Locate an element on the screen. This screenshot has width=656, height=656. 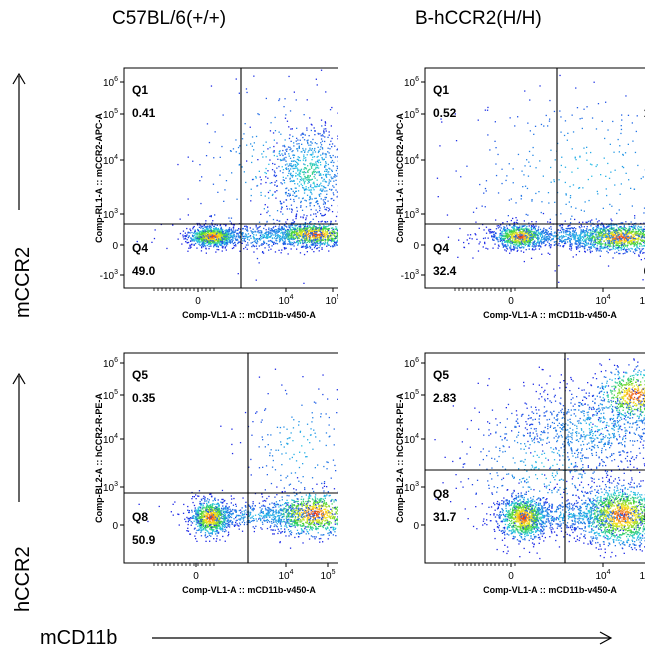
quadrant-percent: 49.0 is located at coordinates (144, 271).